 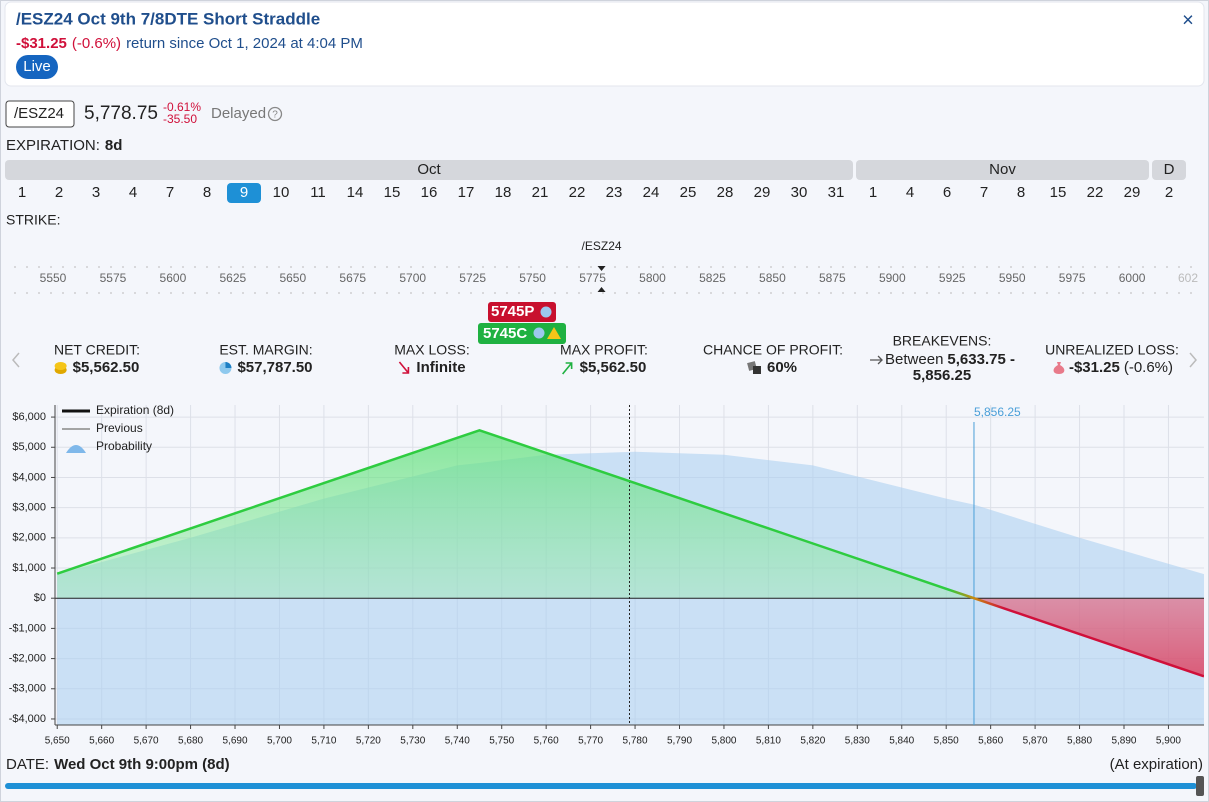 What do you see at coordinates (946, 741) in the screenshot?
I see `x-tick-label: 5,850` at bounding box center [946, 741].